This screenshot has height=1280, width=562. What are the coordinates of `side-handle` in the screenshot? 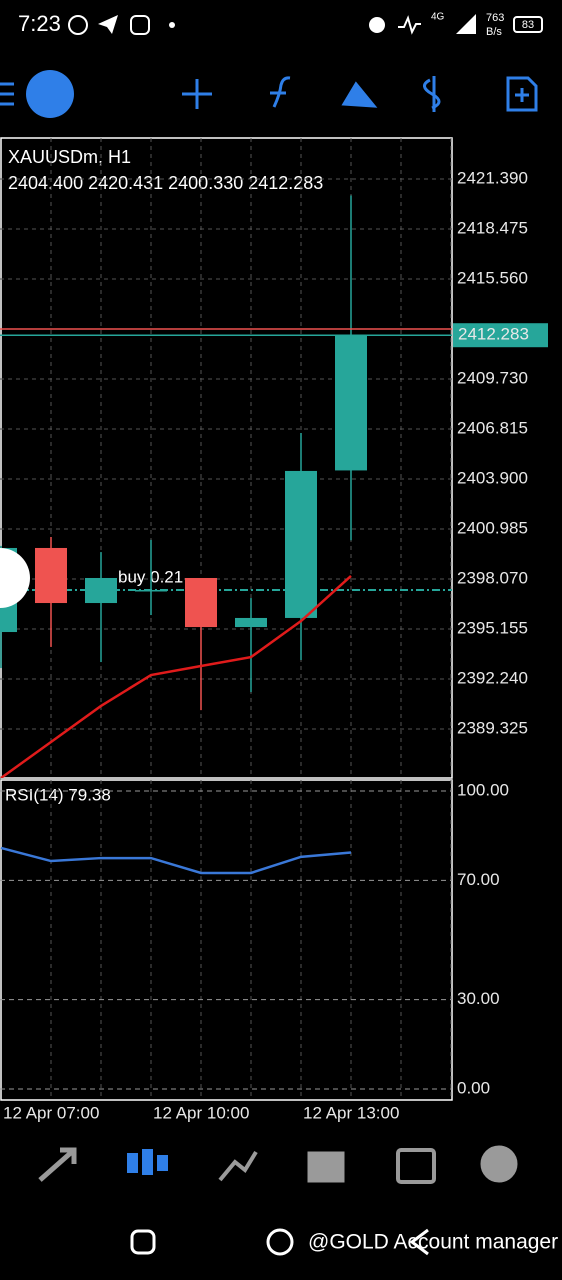 It's located at (15, 578).